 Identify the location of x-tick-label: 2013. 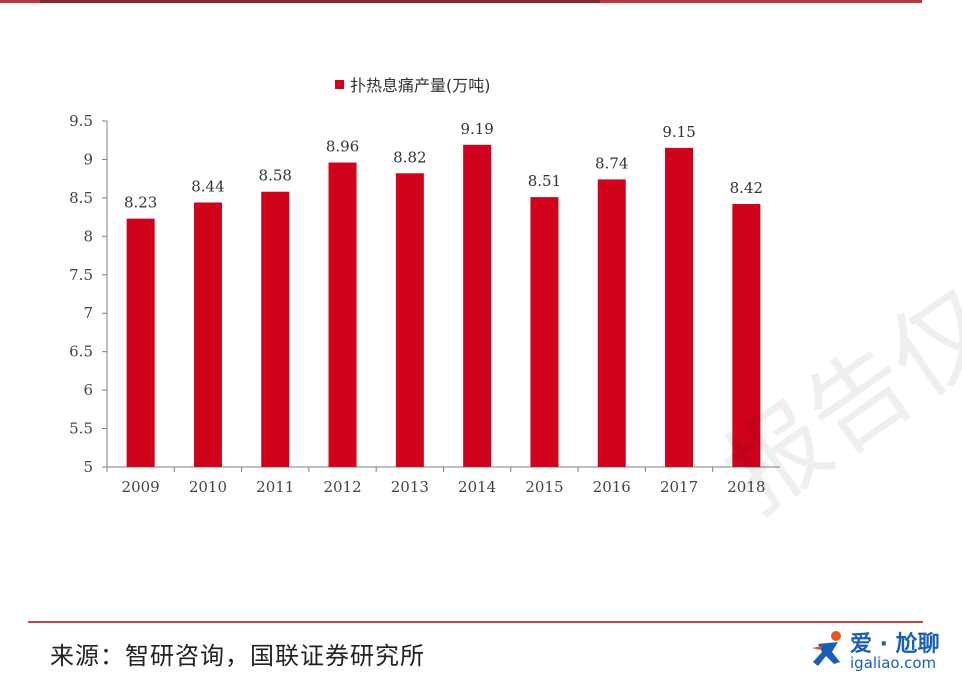
(410, 487).